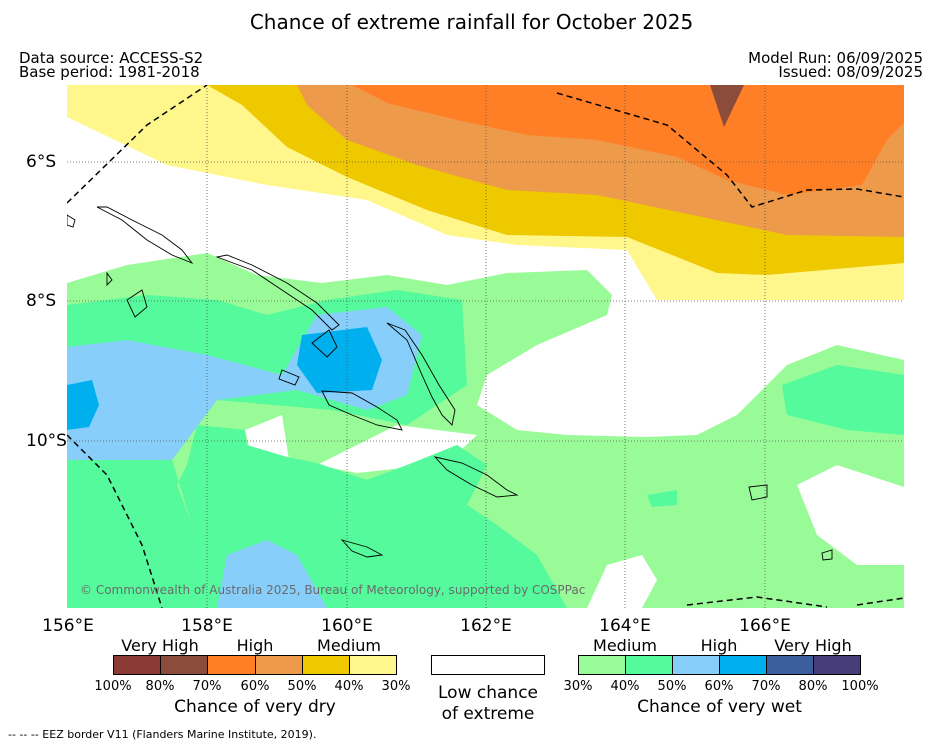 This screenshot has width=943, height=747. What do you see at coordinates (255, 645) in the screenshot?
I see `dry-high-label: High` at bounding box center [255, 645].